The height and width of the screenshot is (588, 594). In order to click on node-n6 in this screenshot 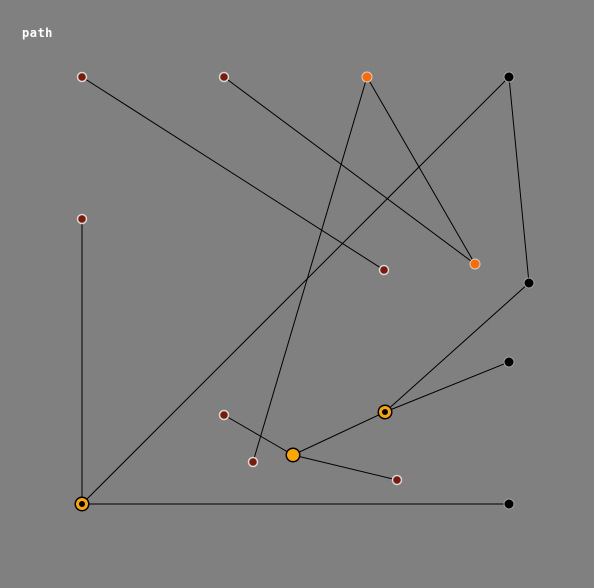, I will do `click(384, 270)`.